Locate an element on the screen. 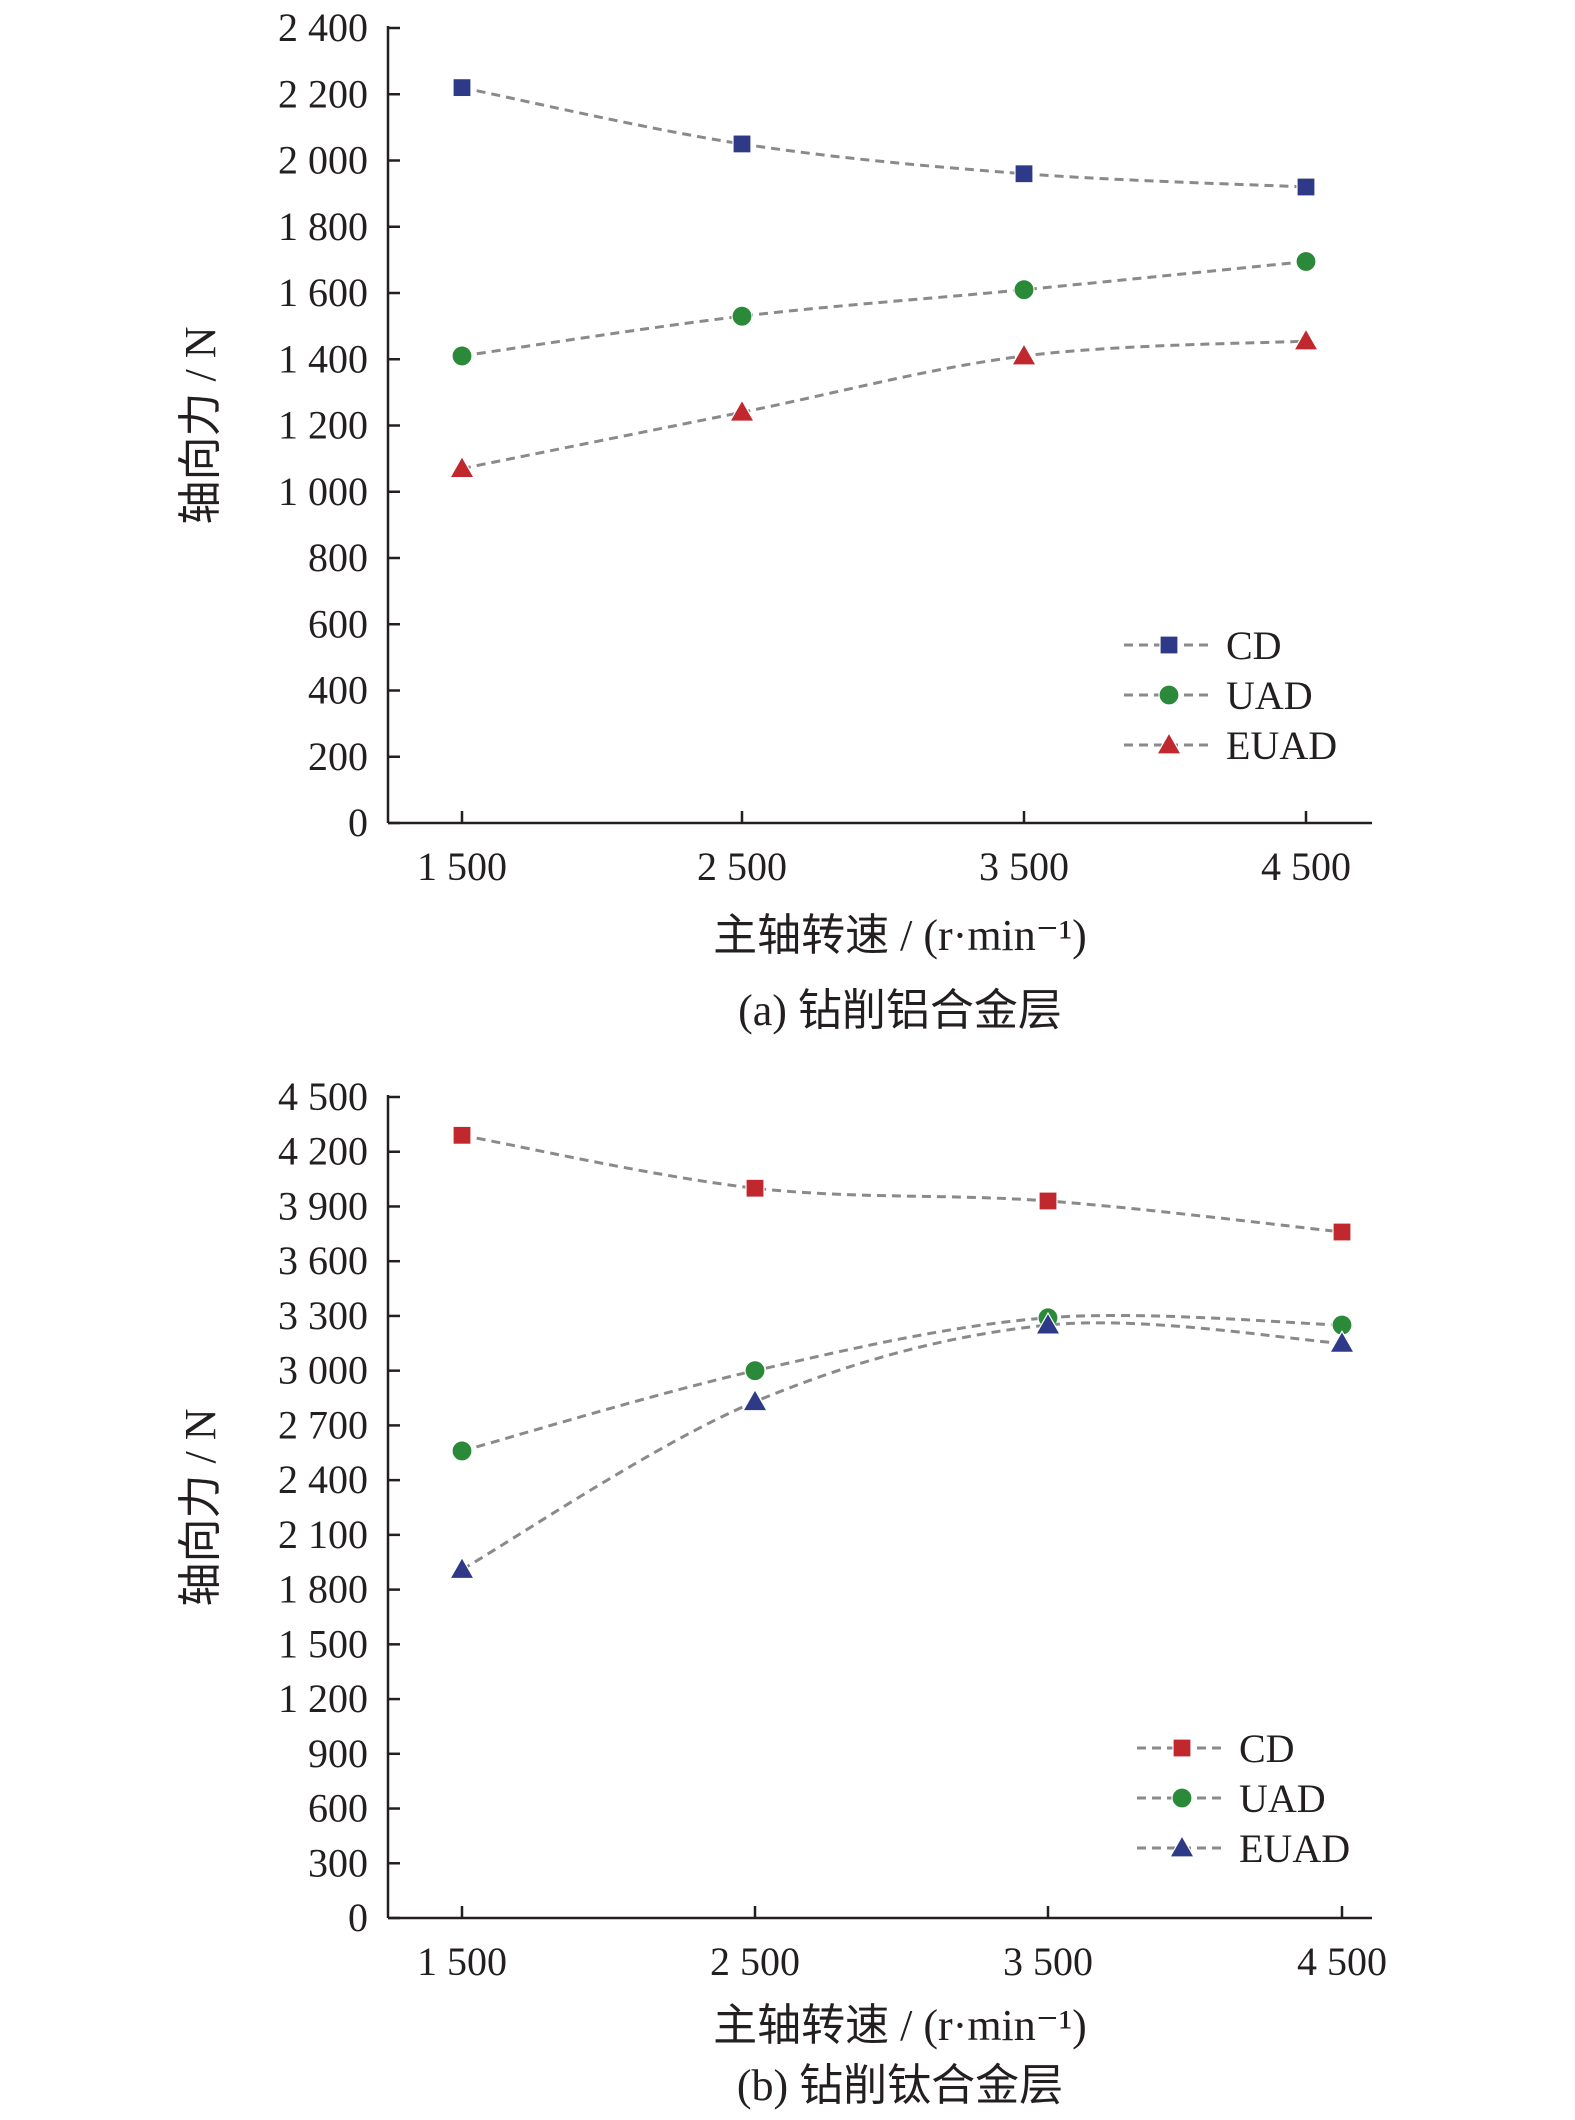 The height and width of the screenshot is (2120, 1575). chart-caption: (a) 钻削铝合金层 is located at coordinates (900, 1010).